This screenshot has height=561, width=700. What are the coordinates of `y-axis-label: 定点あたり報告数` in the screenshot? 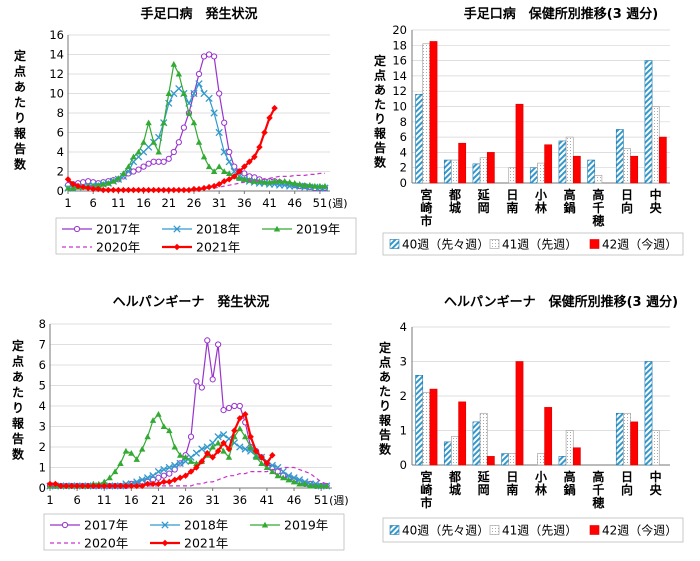 It's located at (385, 398).